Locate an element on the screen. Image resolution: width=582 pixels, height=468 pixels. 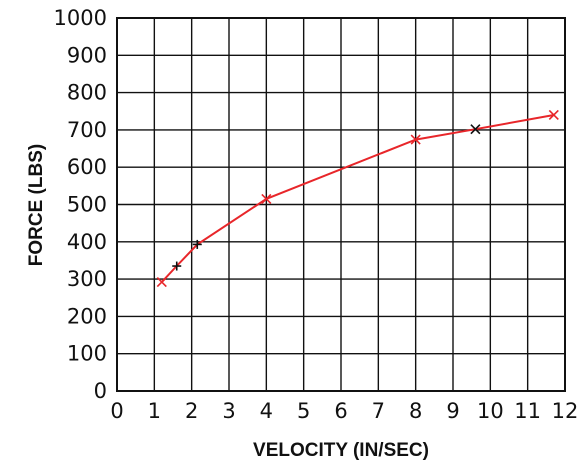
y-tick-label: 1000 is located at coordinates (80, 18).